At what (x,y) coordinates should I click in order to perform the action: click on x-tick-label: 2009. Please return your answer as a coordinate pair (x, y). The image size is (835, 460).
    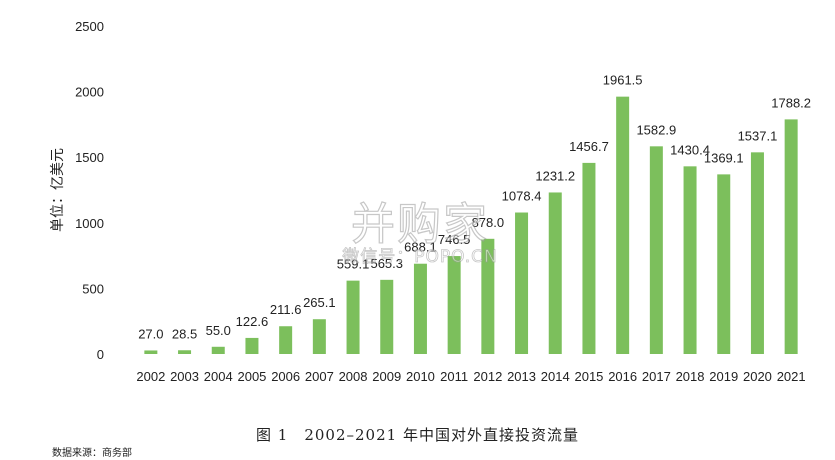
    Looking at the image, I should click on (386, 376).